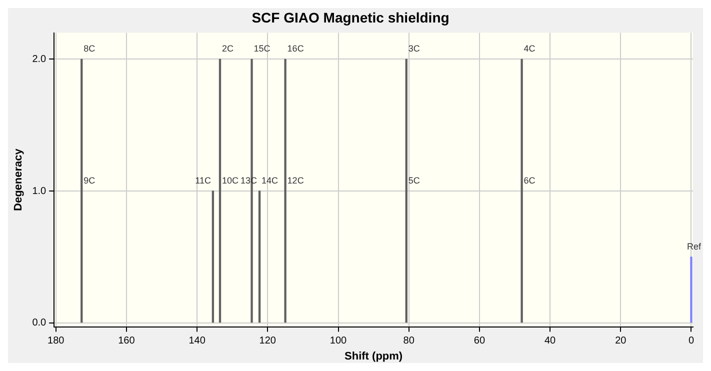  I want to click on y-tick-label: 2.0, so click(39, 59).